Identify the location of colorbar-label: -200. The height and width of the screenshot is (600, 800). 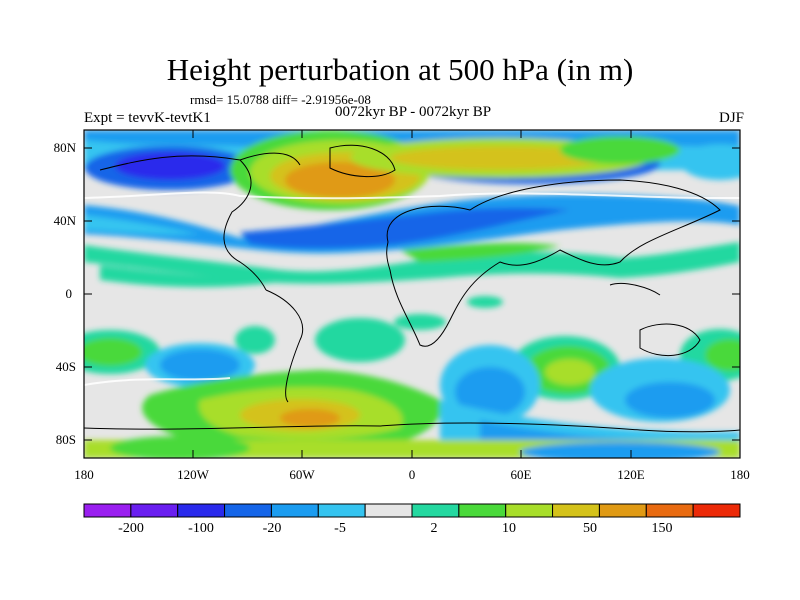
(131, 528).